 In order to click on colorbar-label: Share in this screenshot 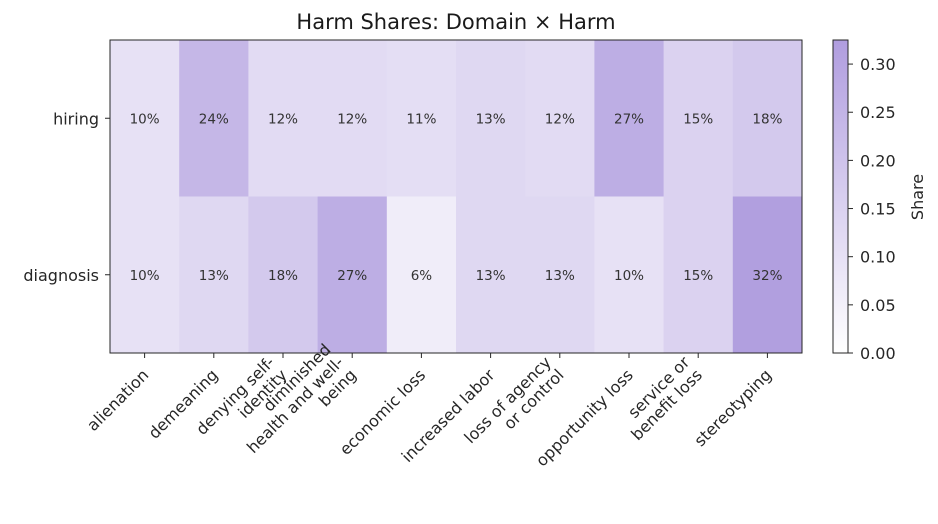, I will do `click(917, 197)`.